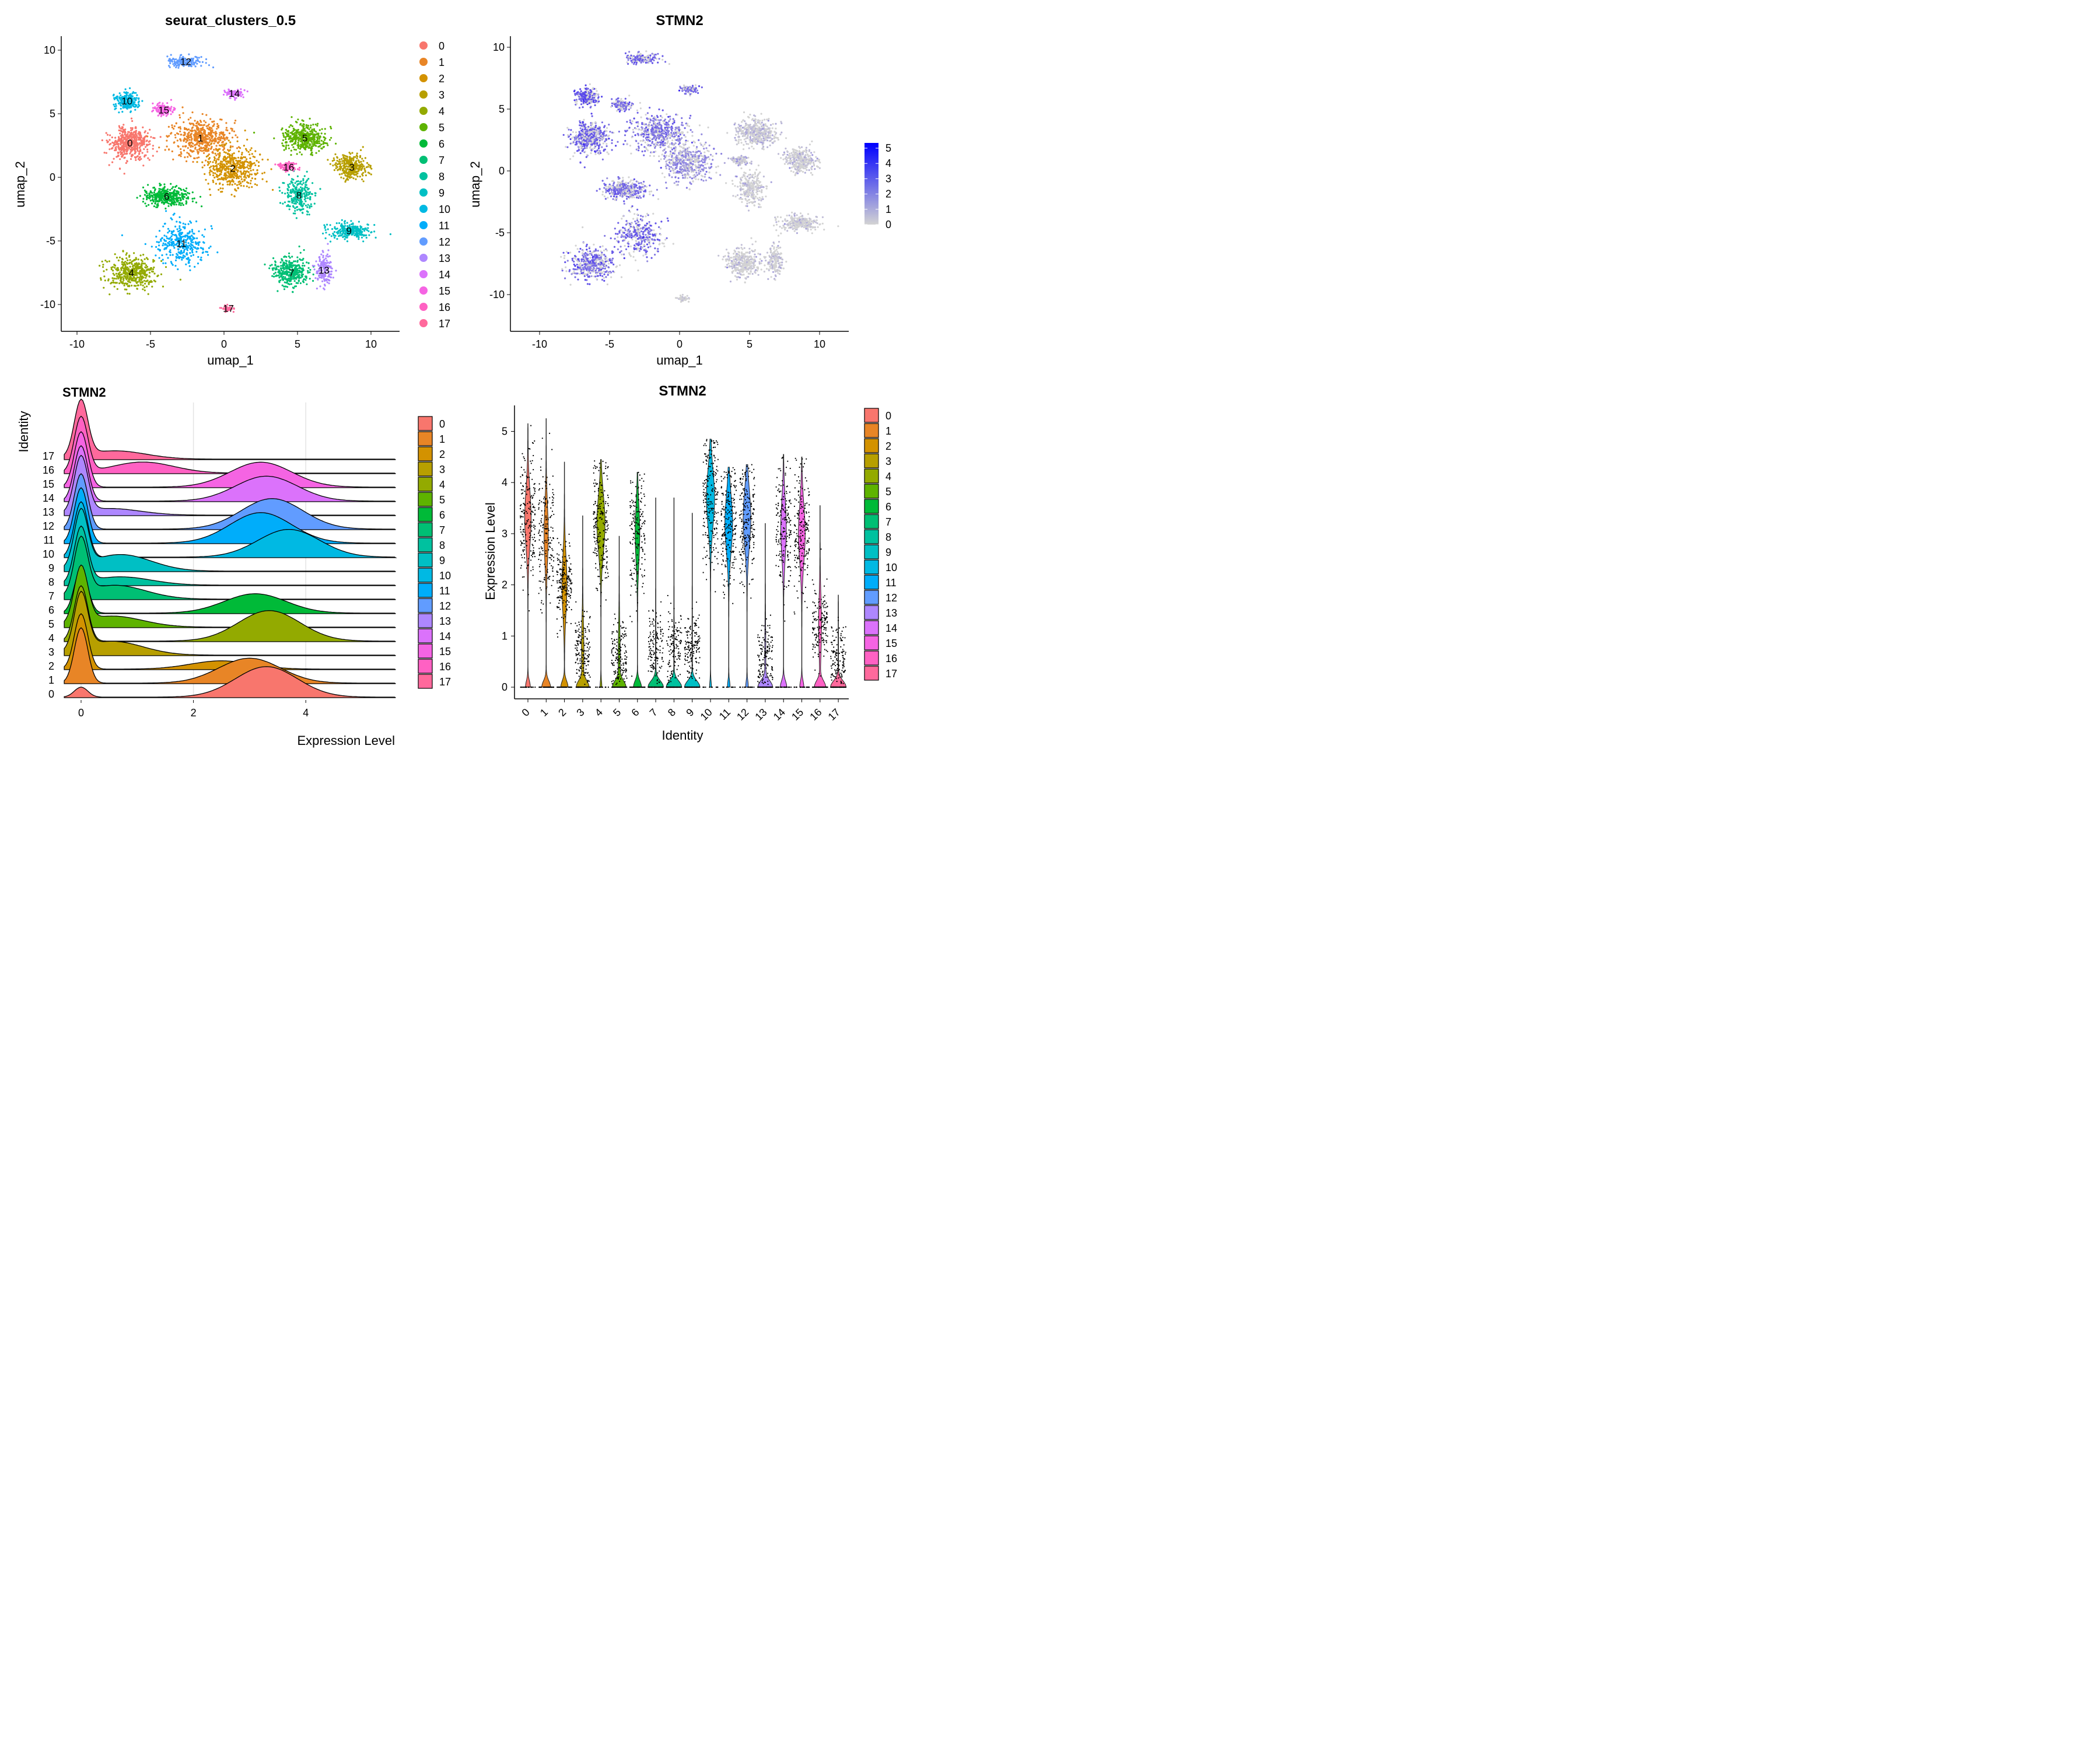 The height and width of the screenshot is (1750, 2100). What do you see at coordinates (888, 148) in the screenshot?
I see `colorbar-tick-label: 5` at bounding box center [888, 148].